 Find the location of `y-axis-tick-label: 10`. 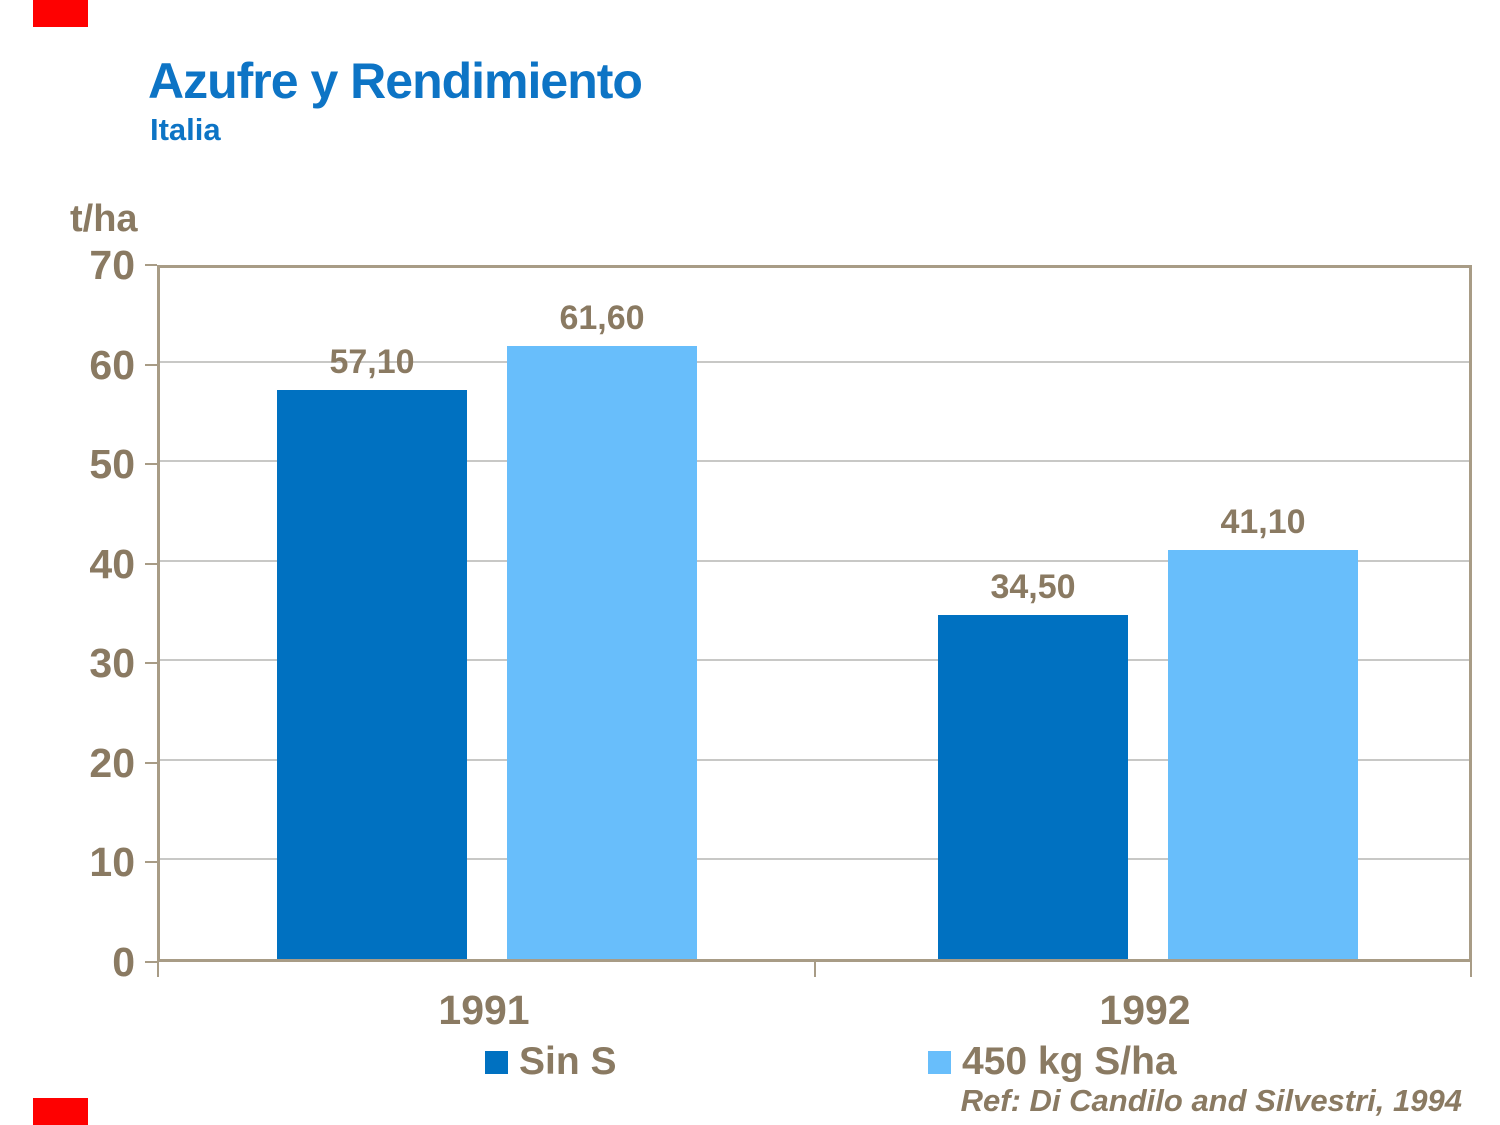

y-axis-tick-label: 10 is located at coordinates (112, 862).